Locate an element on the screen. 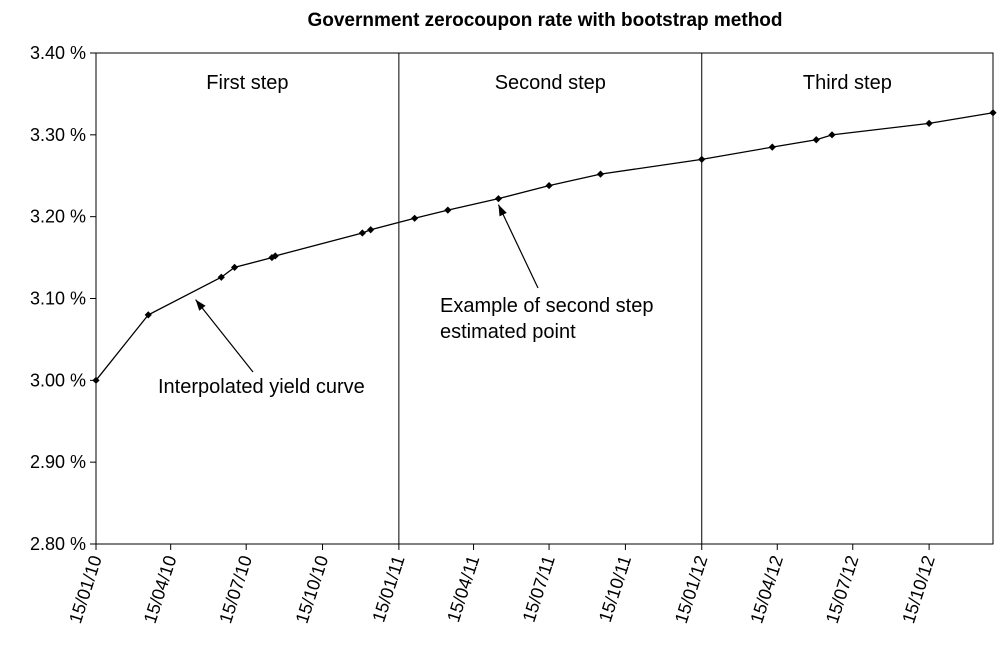  x-tick-label: 15/07/11 is located at coordinates (539, 589).